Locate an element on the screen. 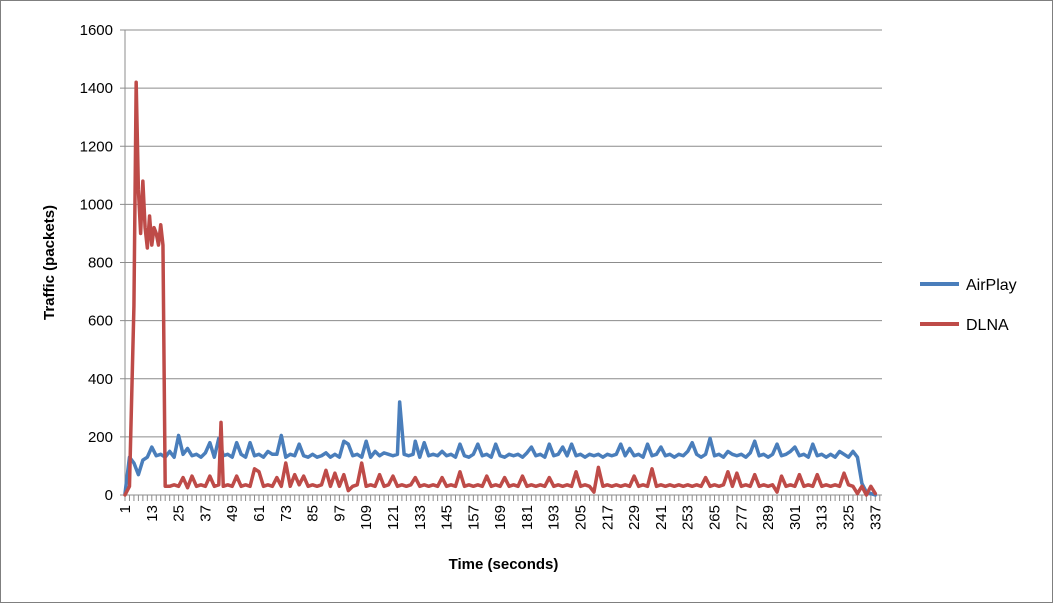 This screenshot has height=604, width=1053. y-tick-label: 200 is located at coordinates (100, 437).